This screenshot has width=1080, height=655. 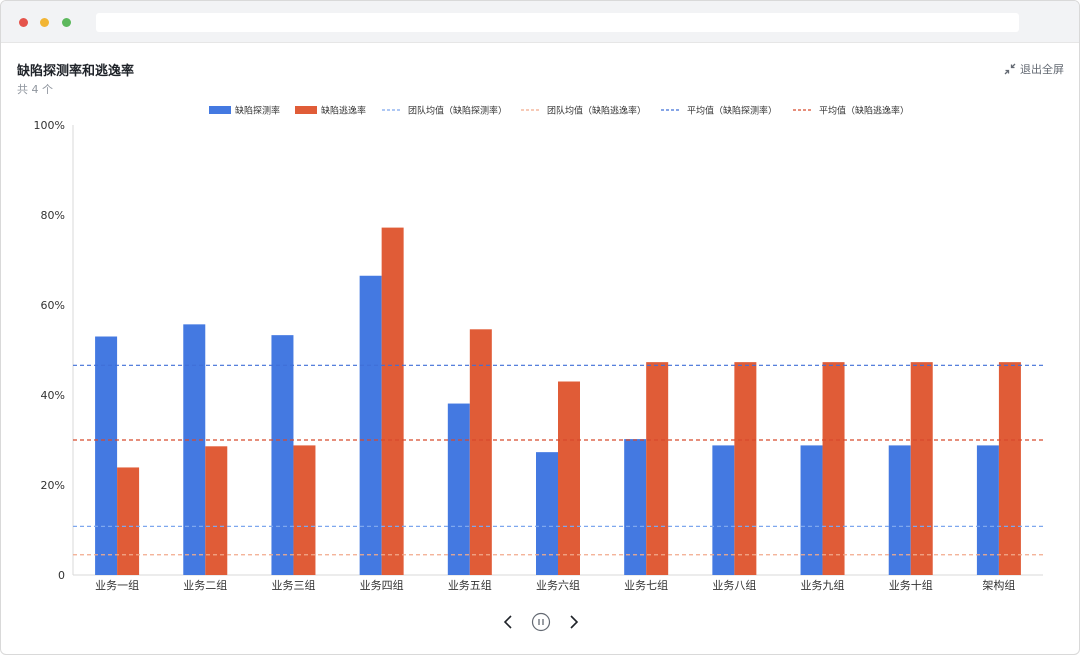 I want to click on next-chart-button, so click(x=574, y=624).